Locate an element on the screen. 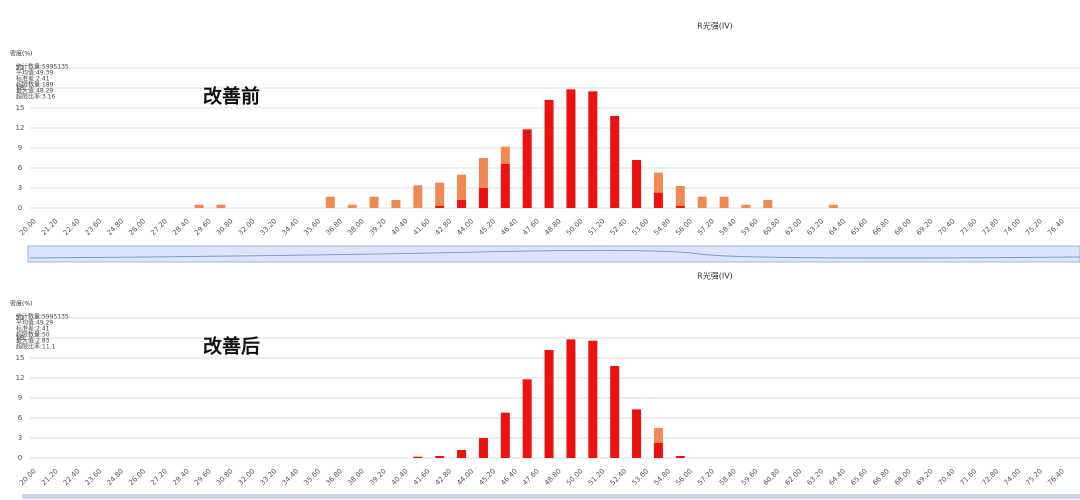  y-tick-label: 21 is located at coordinates (20, 68).